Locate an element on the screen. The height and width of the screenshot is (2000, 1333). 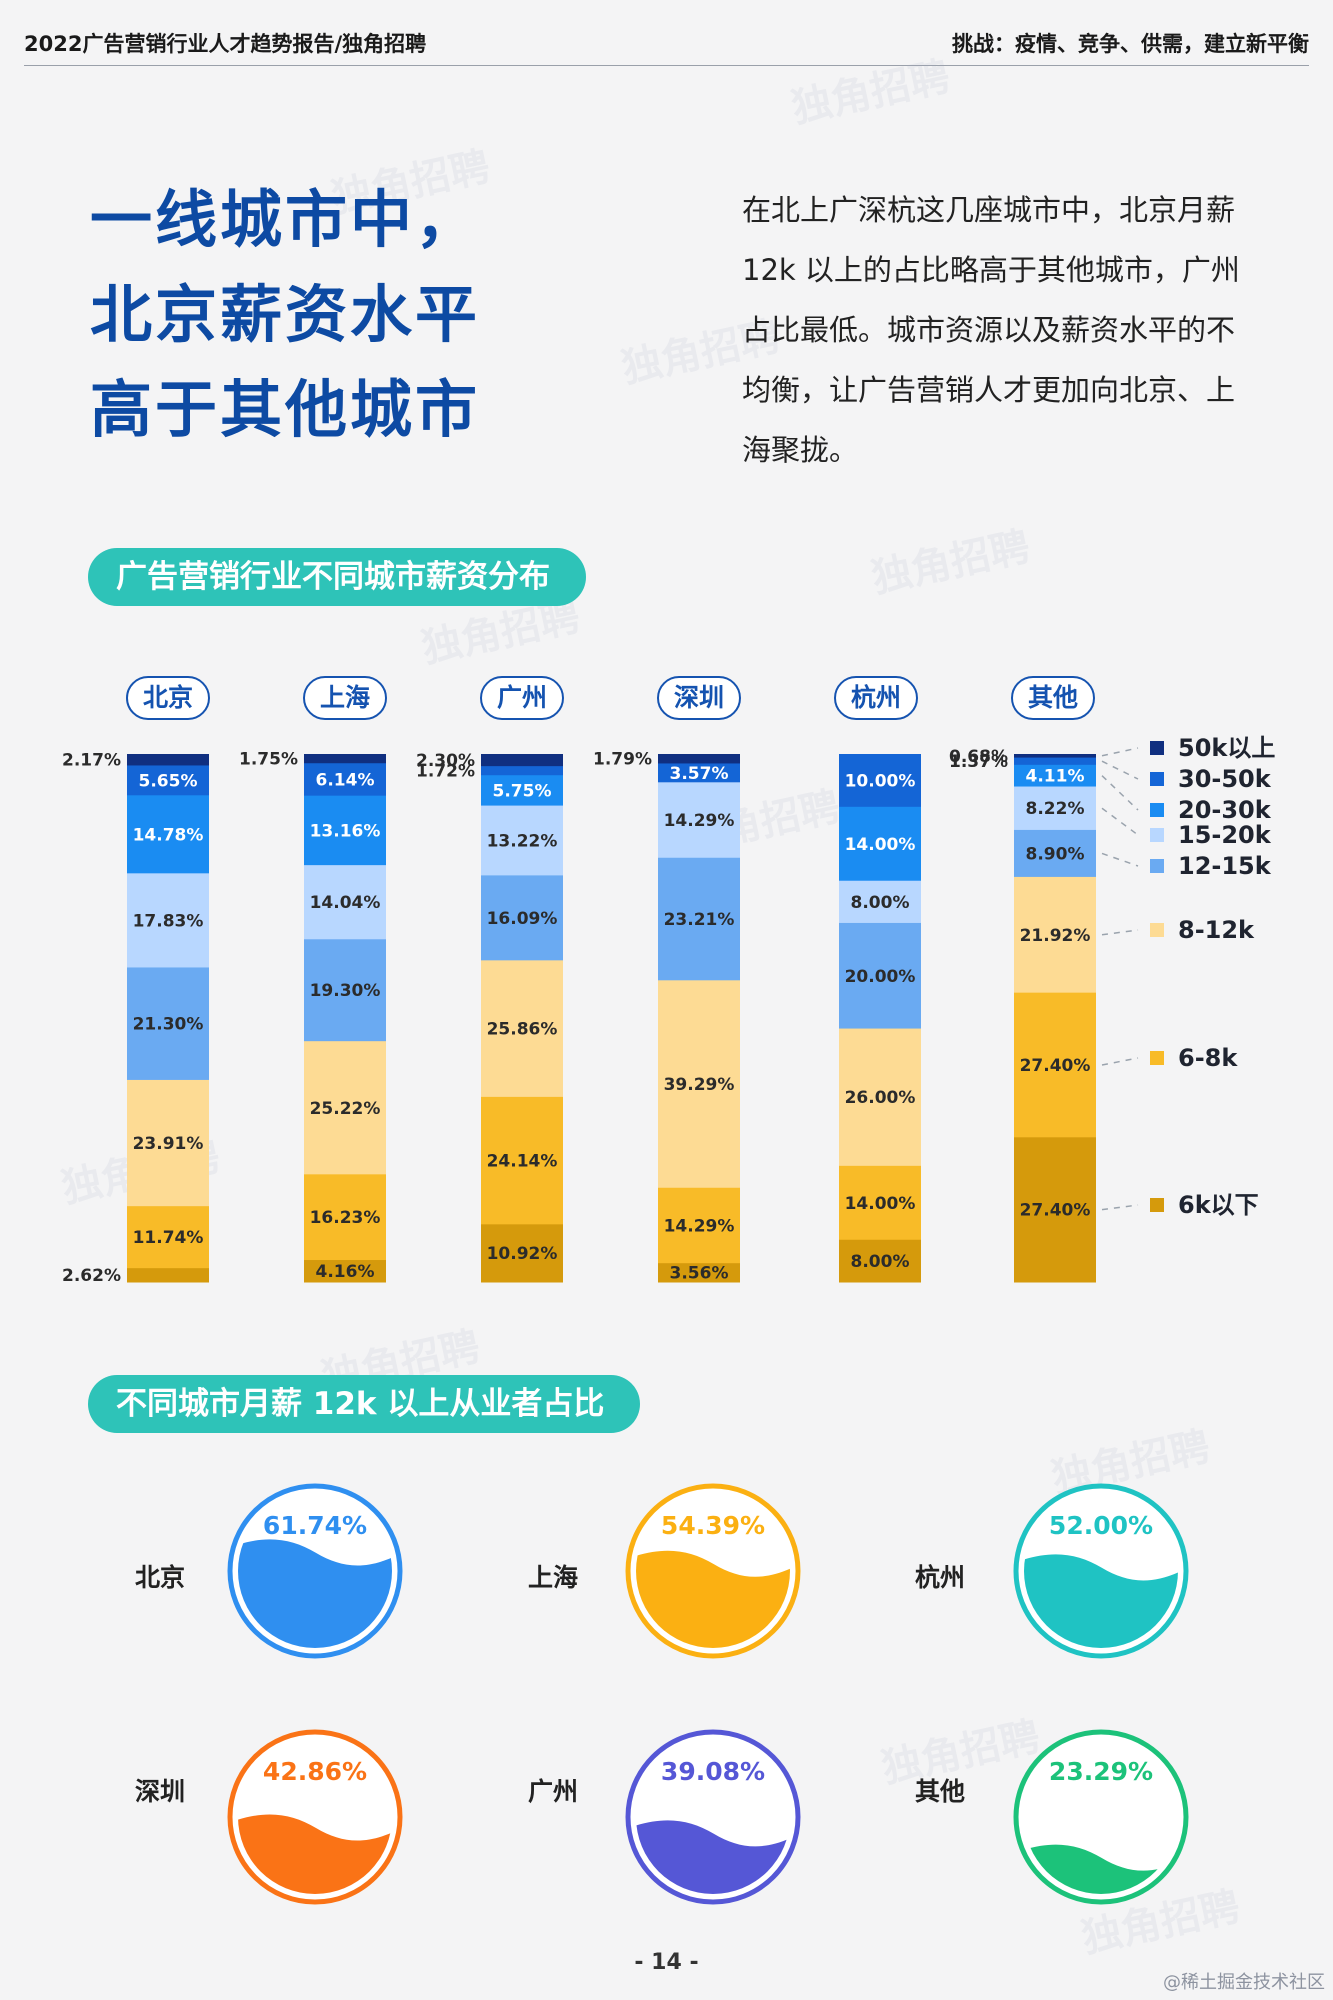
bar-segment-上海-6-8k is located at coordinates (345, 1217).